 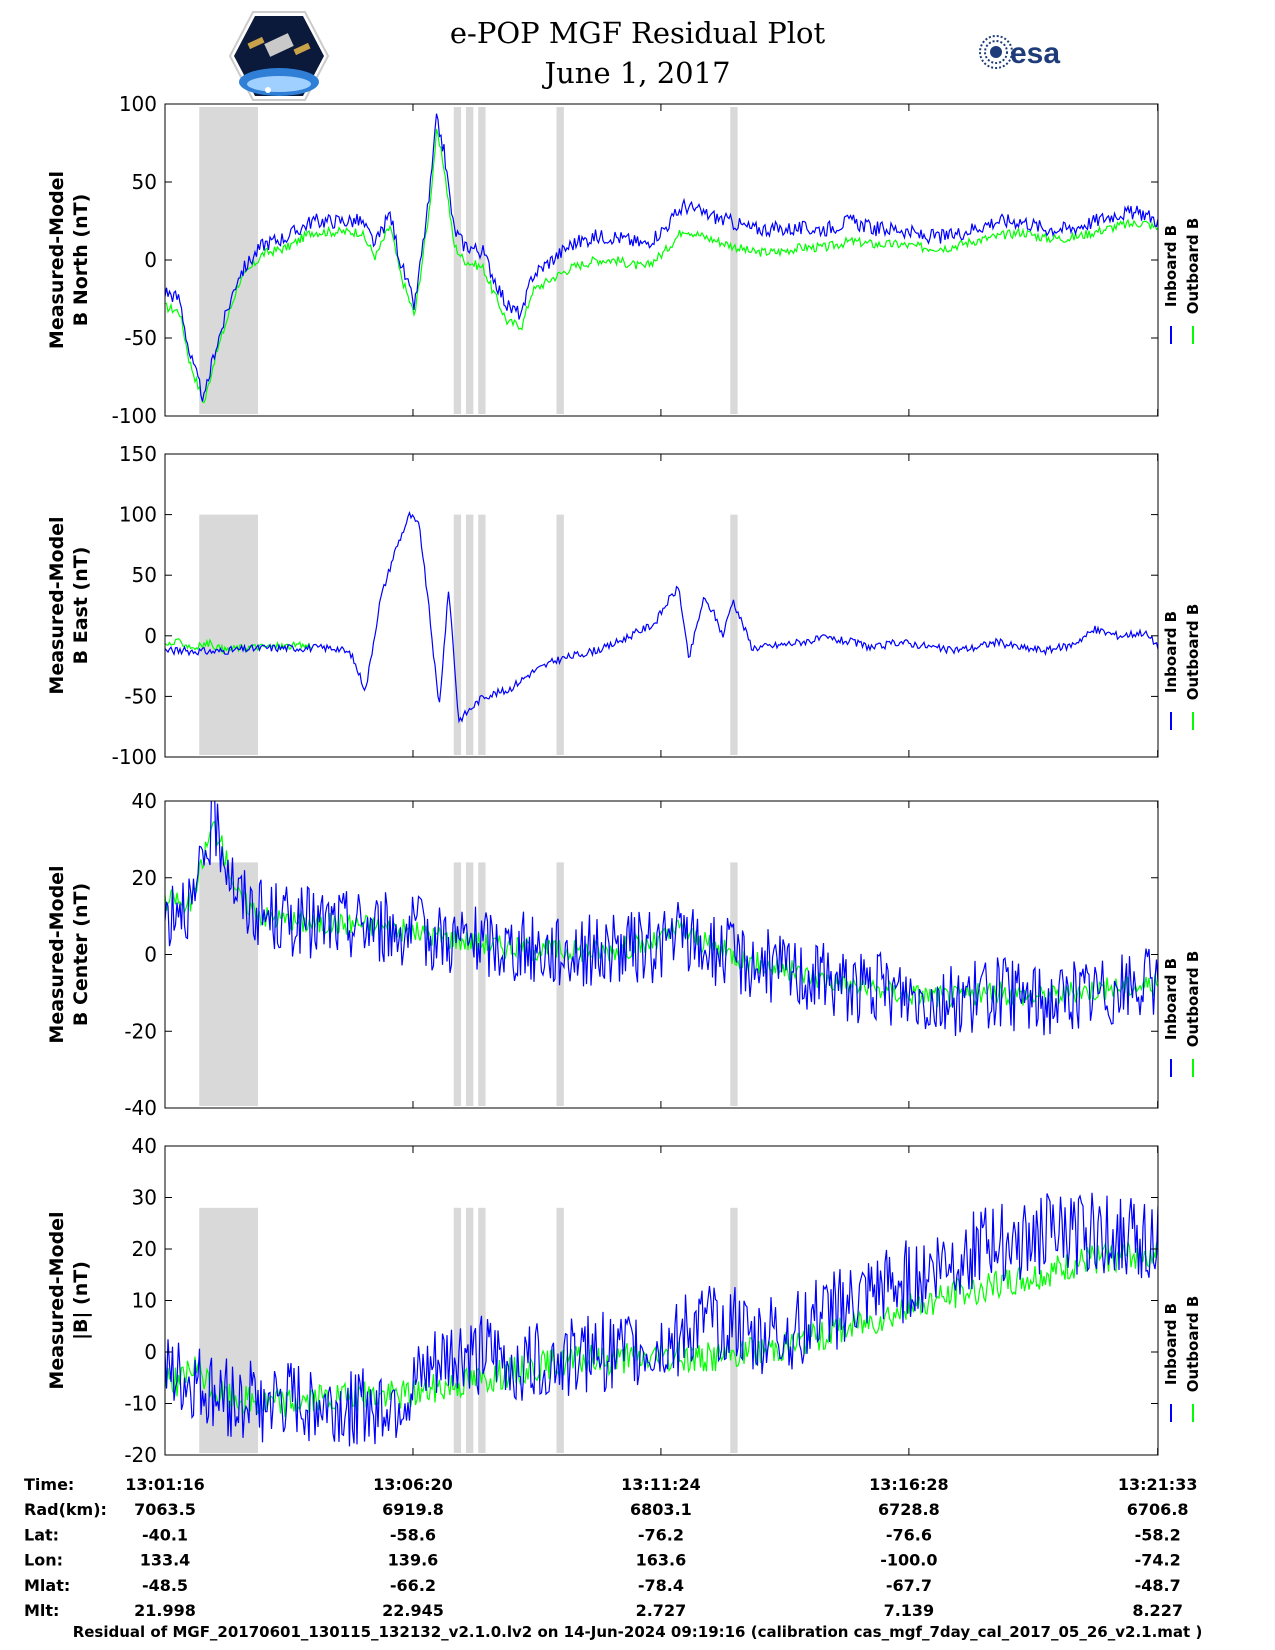 What do you see at coordinates (41, 1534) in the screenshot?
I see `info-row-label: Lat:` at bounding box center [41, 1534].